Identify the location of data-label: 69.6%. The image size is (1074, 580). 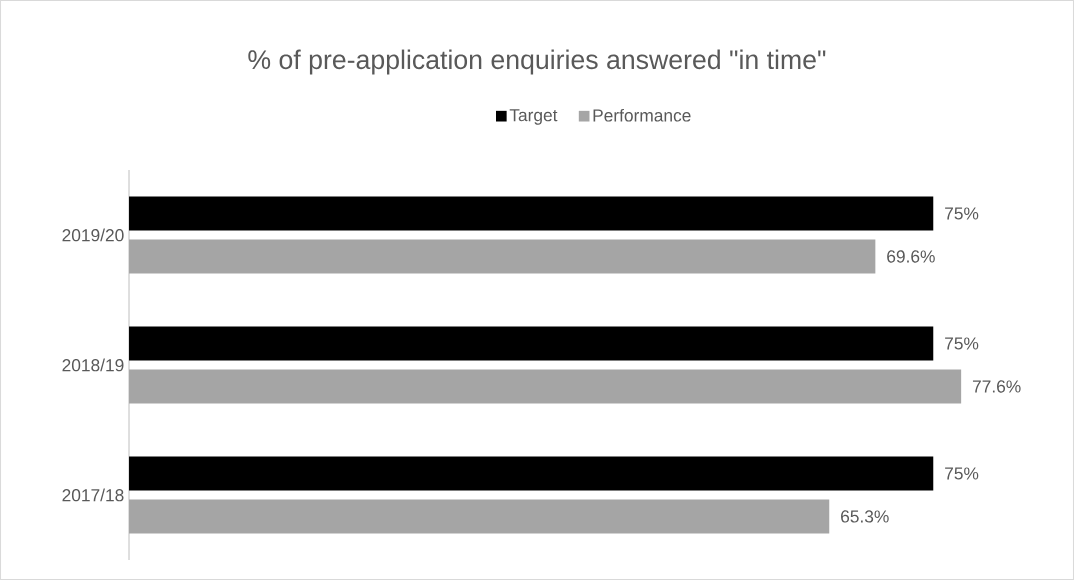
(911, 256).